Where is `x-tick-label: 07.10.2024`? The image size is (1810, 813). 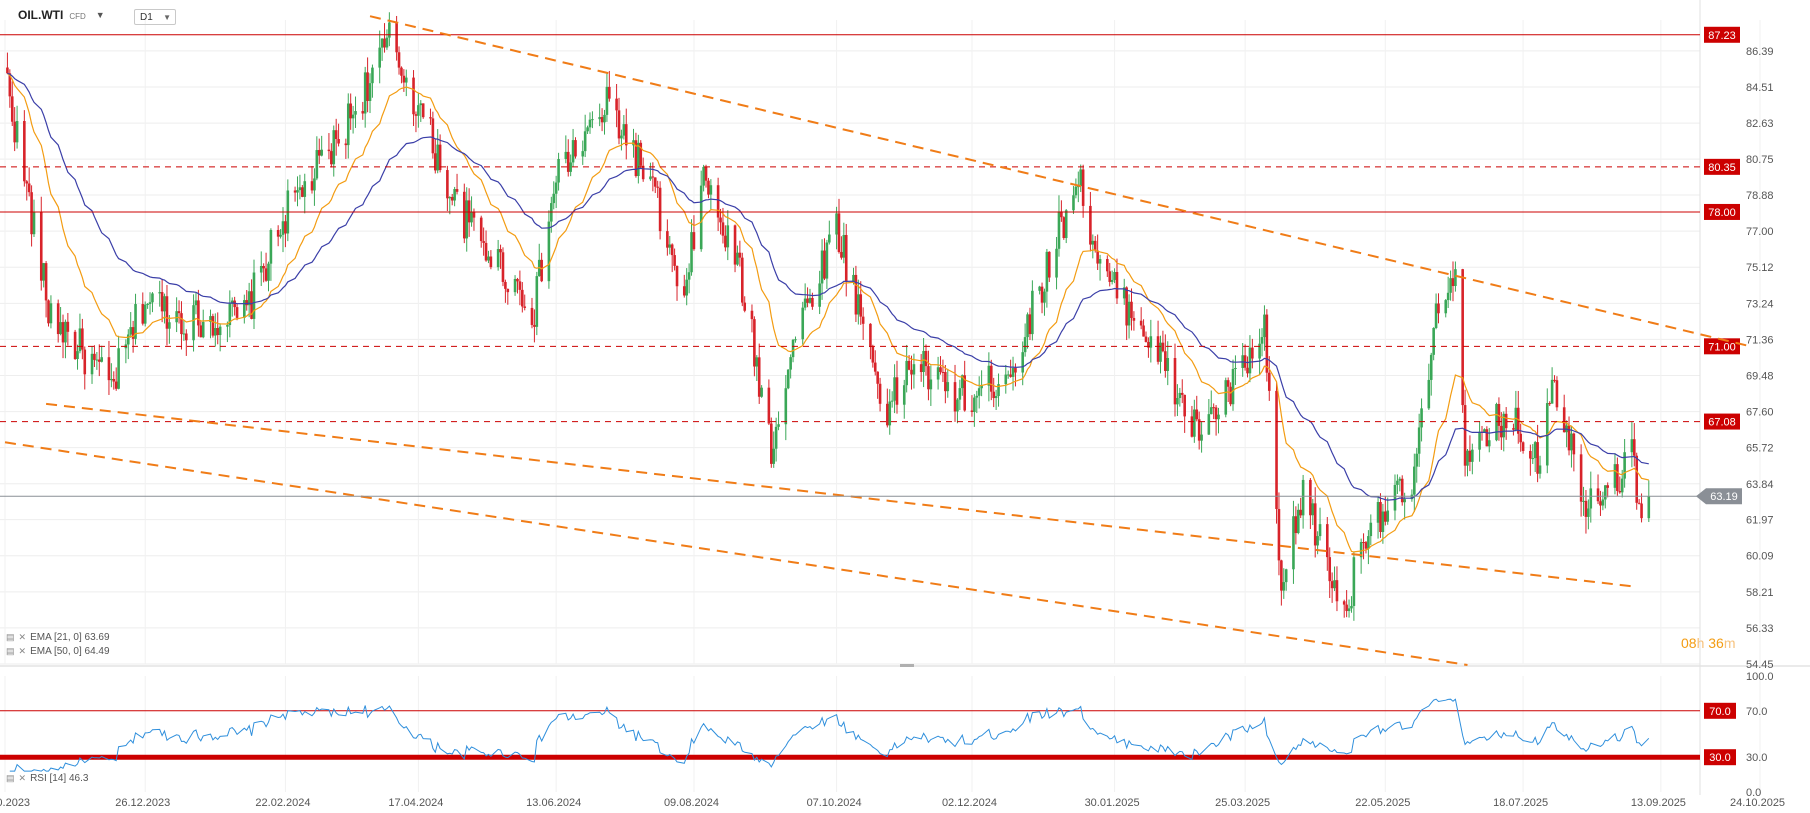 x-tick-label: 07.10.2024 is located at coordinates (834, 803).